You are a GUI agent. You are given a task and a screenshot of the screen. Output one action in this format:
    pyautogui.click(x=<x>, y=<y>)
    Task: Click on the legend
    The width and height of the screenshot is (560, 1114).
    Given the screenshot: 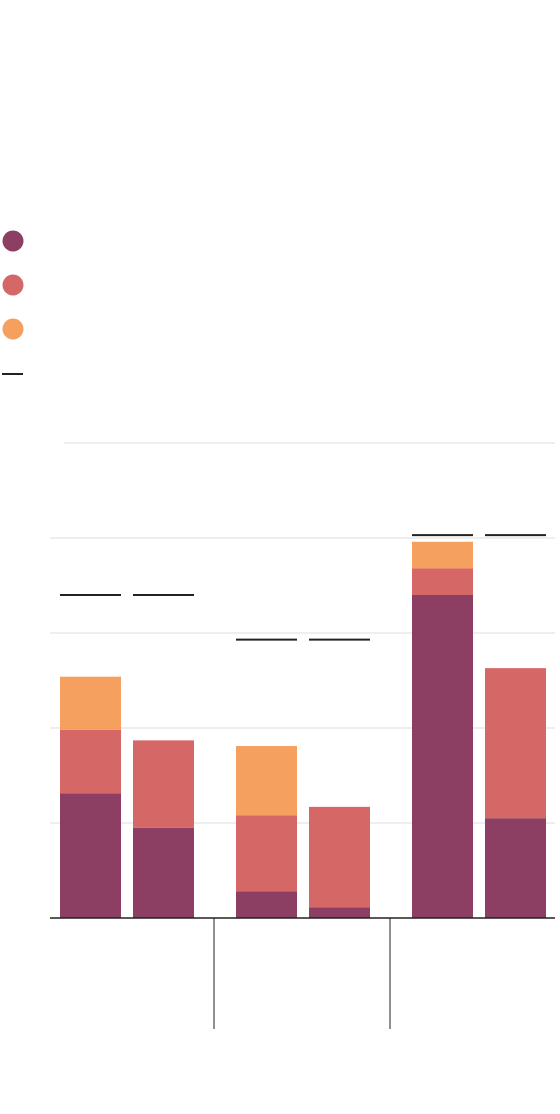 What is the action you would take?
    pyautogui.click(x=13, y=302)
    